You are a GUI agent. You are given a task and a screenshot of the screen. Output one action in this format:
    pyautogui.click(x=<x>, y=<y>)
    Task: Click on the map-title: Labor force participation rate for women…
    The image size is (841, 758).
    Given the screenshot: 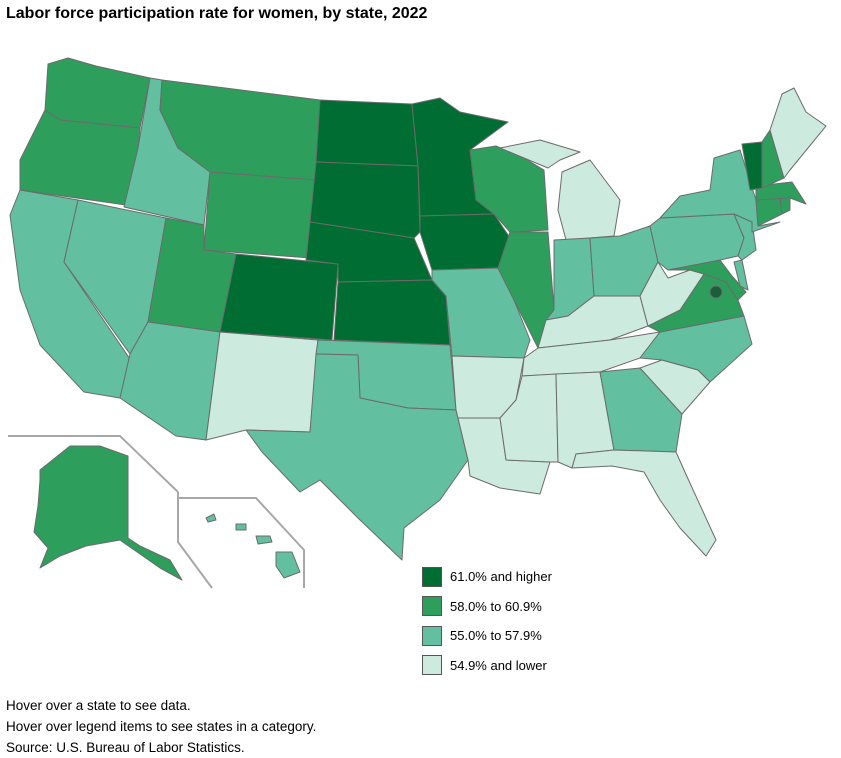 What is the action you would take?
    pyautogui.click(x=217, y=13)
    